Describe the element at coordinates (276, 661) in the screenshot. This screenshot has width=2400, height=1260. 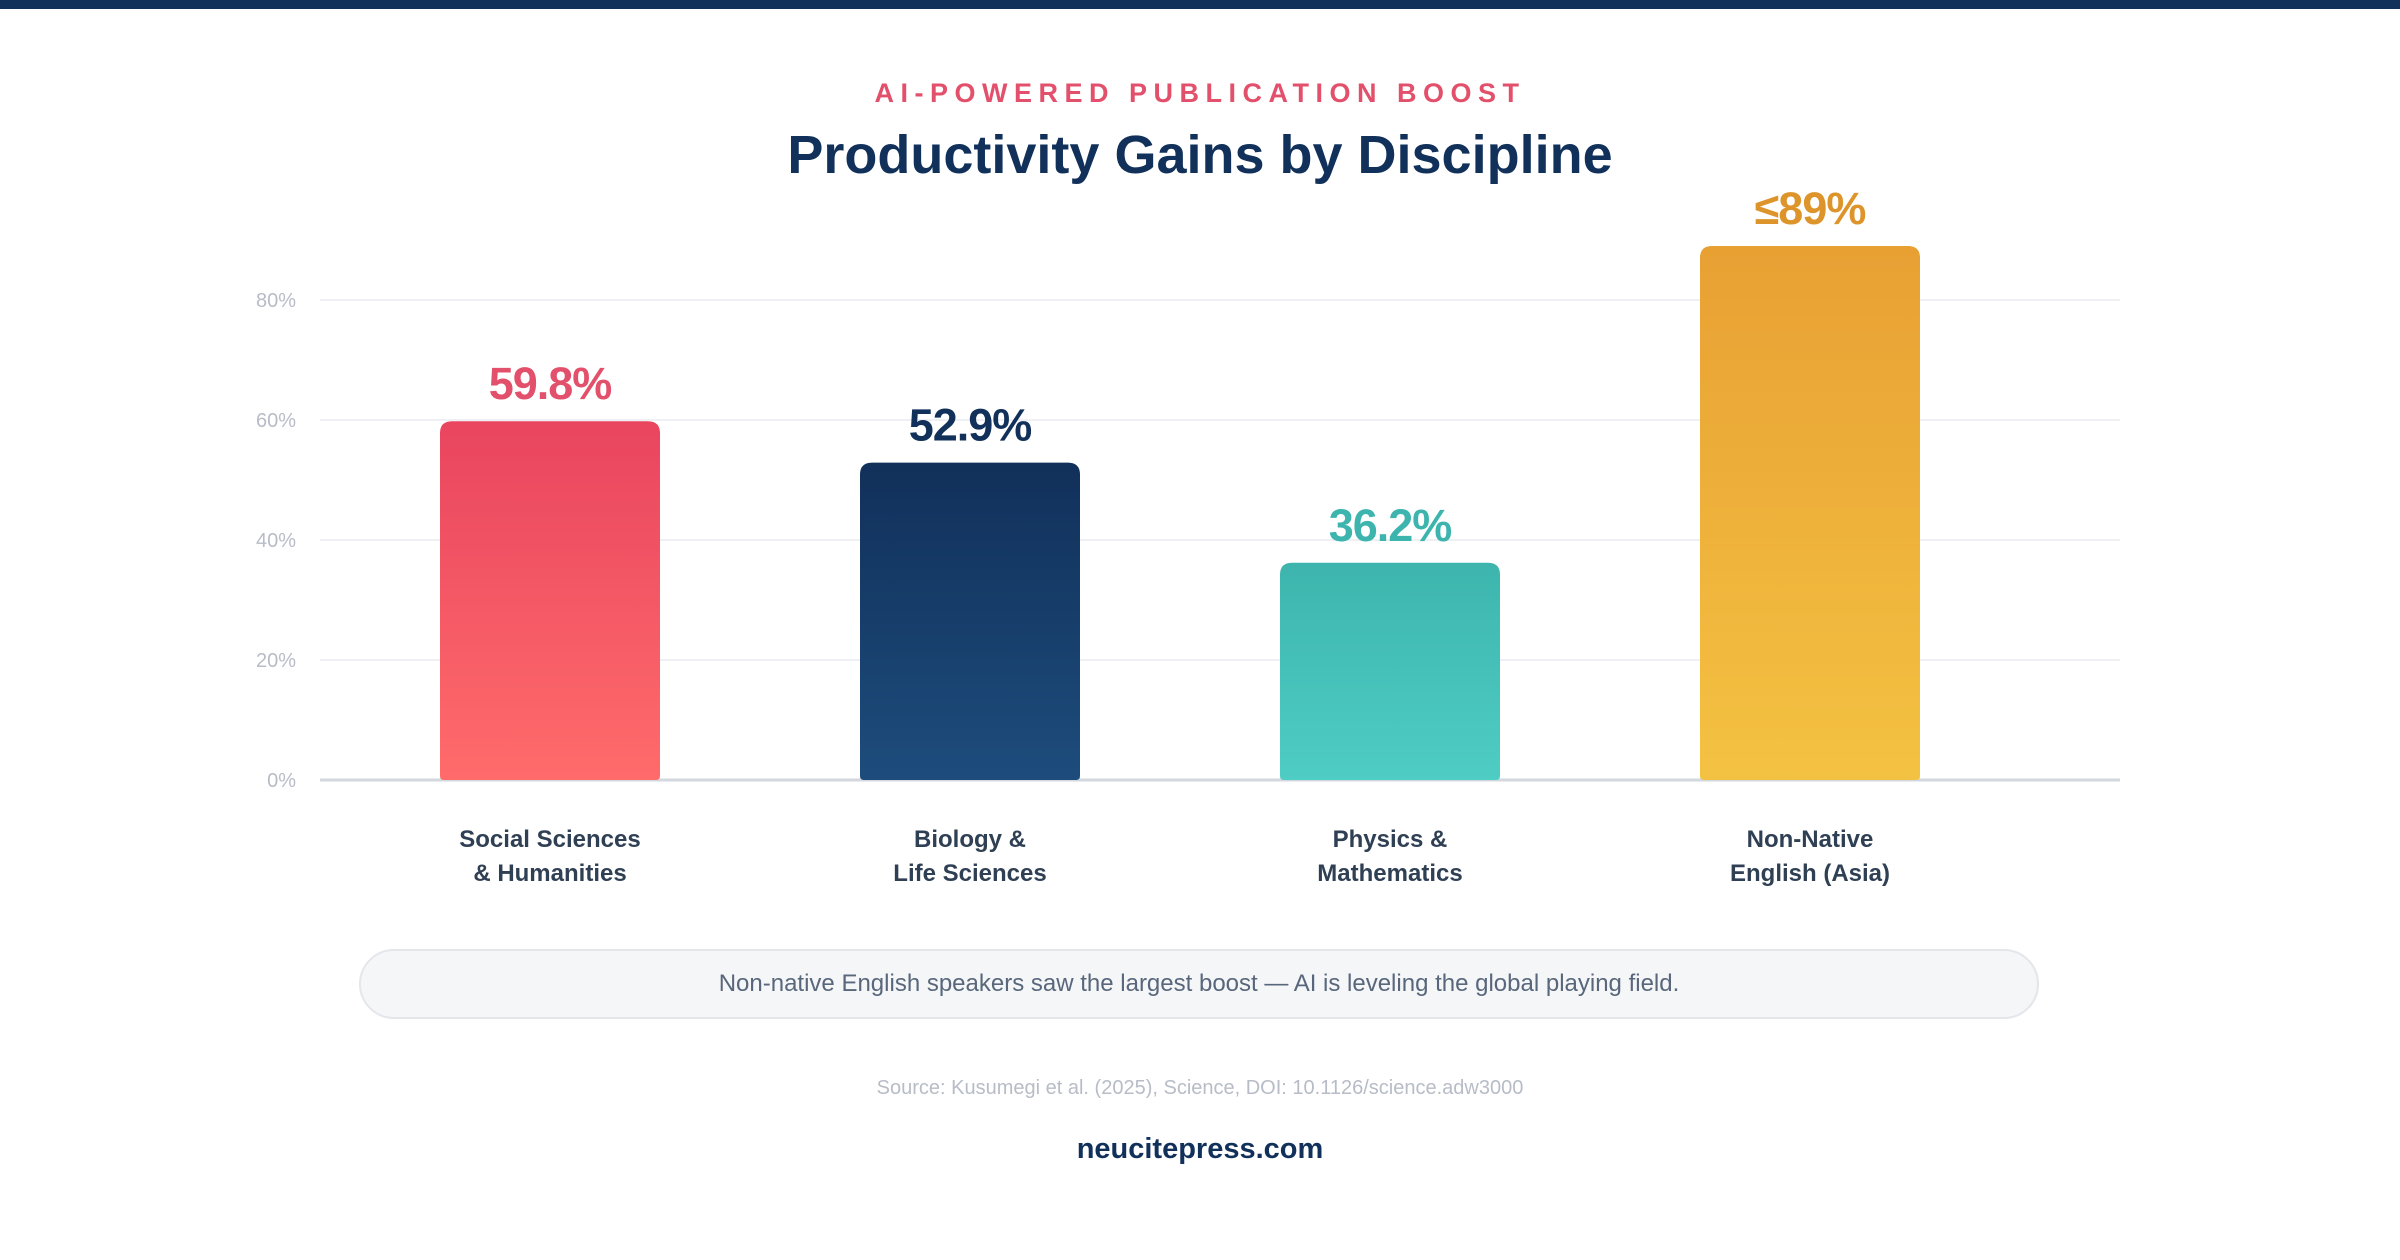
I see `y-tick-label: 20%` at that location.